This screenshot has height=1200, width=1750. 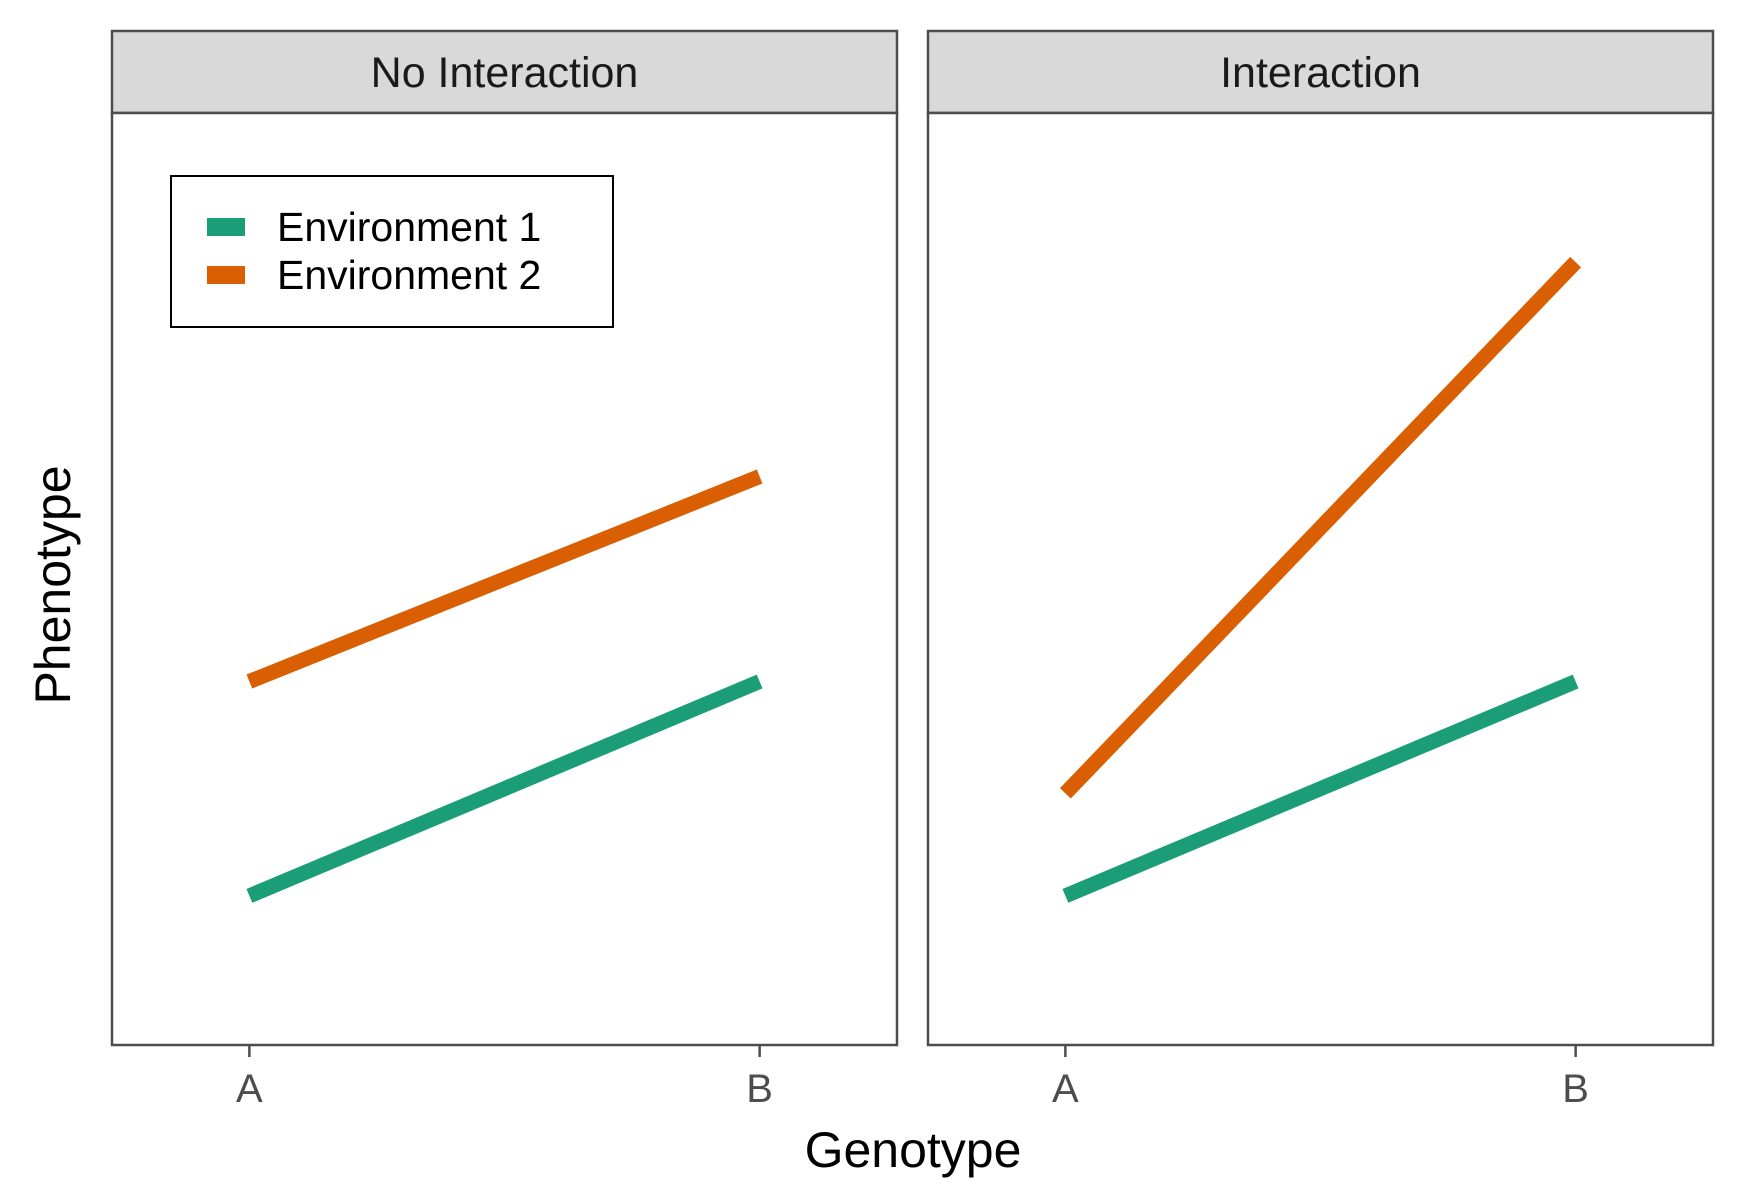 I want to click on y-axis-title: Phenotype, so click(x=53, y=584).